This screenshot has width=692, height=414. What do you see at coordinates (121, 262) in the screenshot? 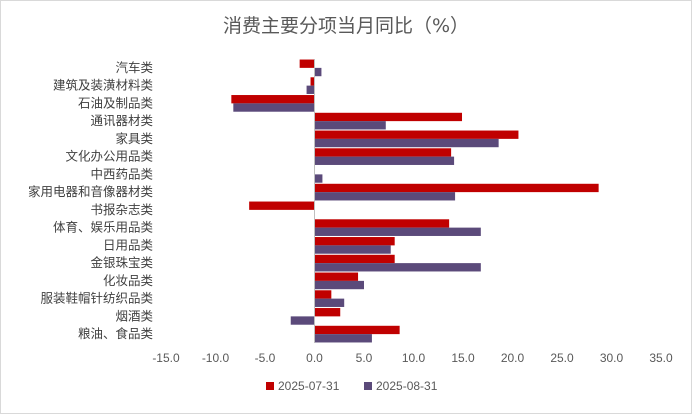
I see `category-label: 金银珠宝类` at bounding box center [121, 262].